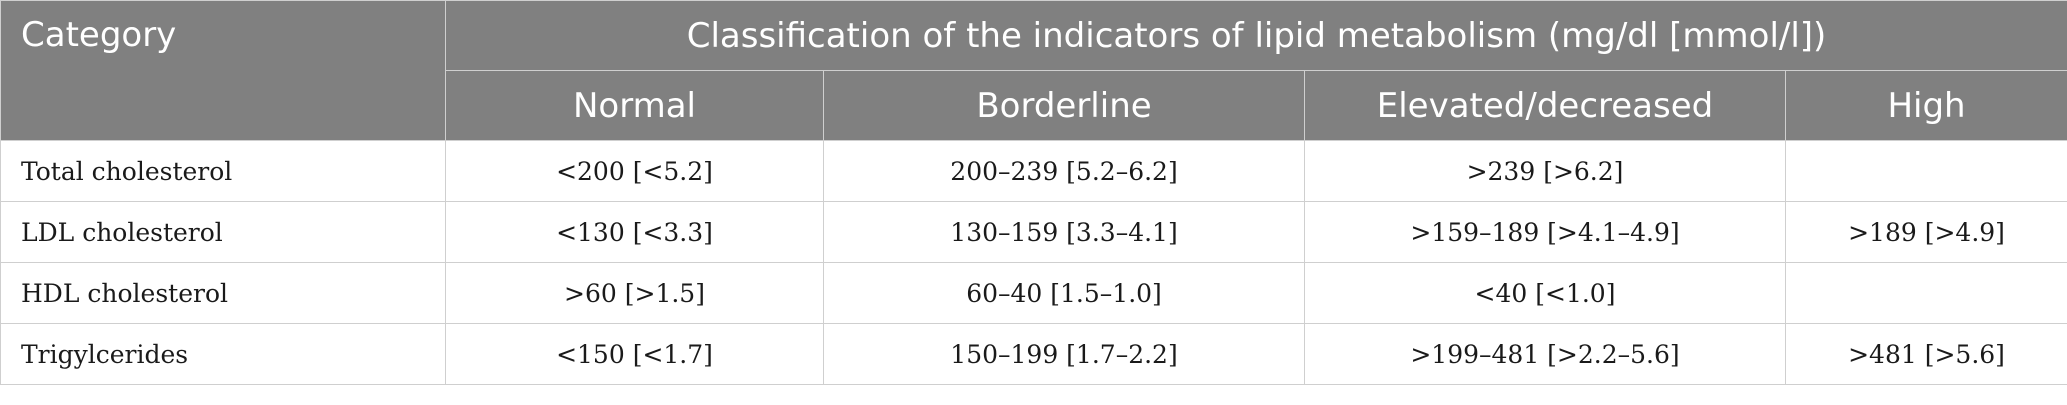  I want to click on table-cell: >239 [>6.2], so click(1545, 171).